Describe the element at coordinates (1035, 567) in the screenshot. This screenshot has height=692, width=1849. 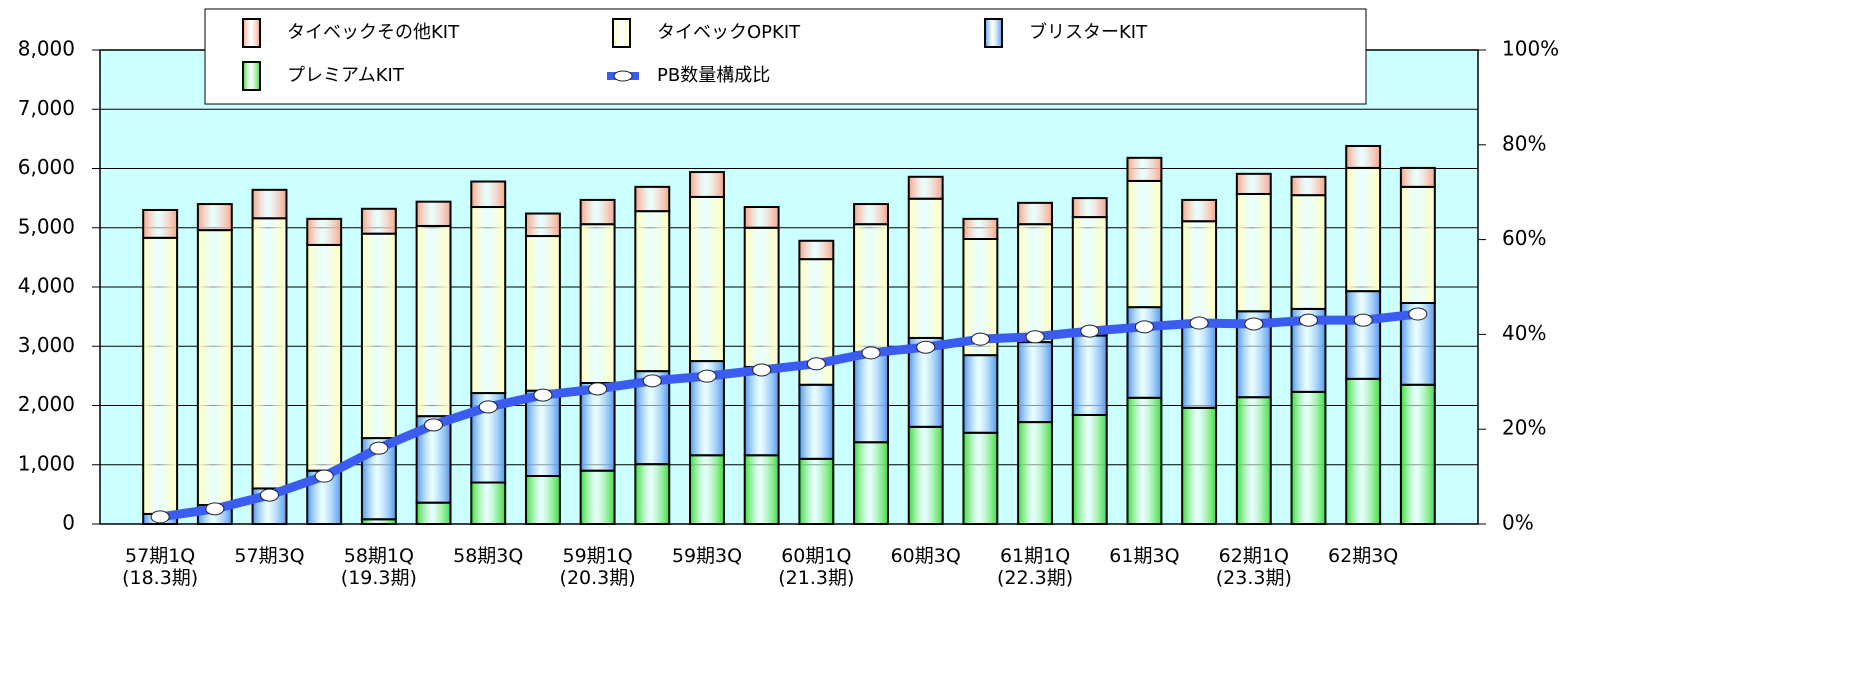
I see `x-tick-label: 61期1Q (22.3期)` at that location.